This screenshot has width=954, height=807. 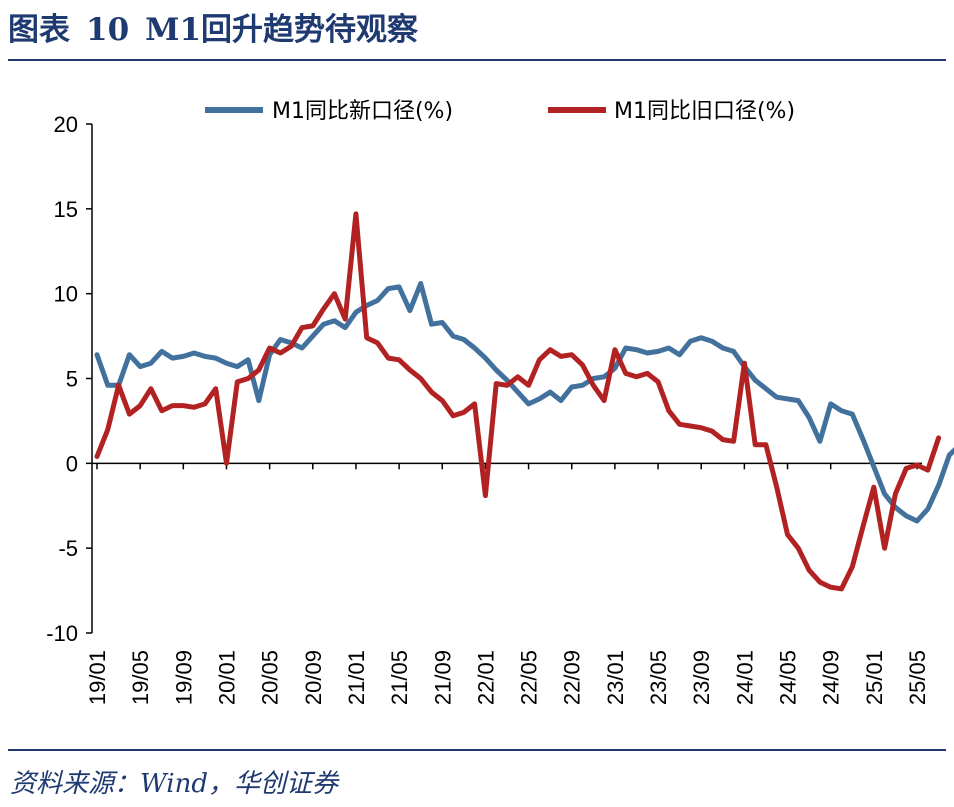 What do you see at coordinates (66, 124) in the screenshot?
I see `y-tick-label: 20` at bounding box center [66, 124].